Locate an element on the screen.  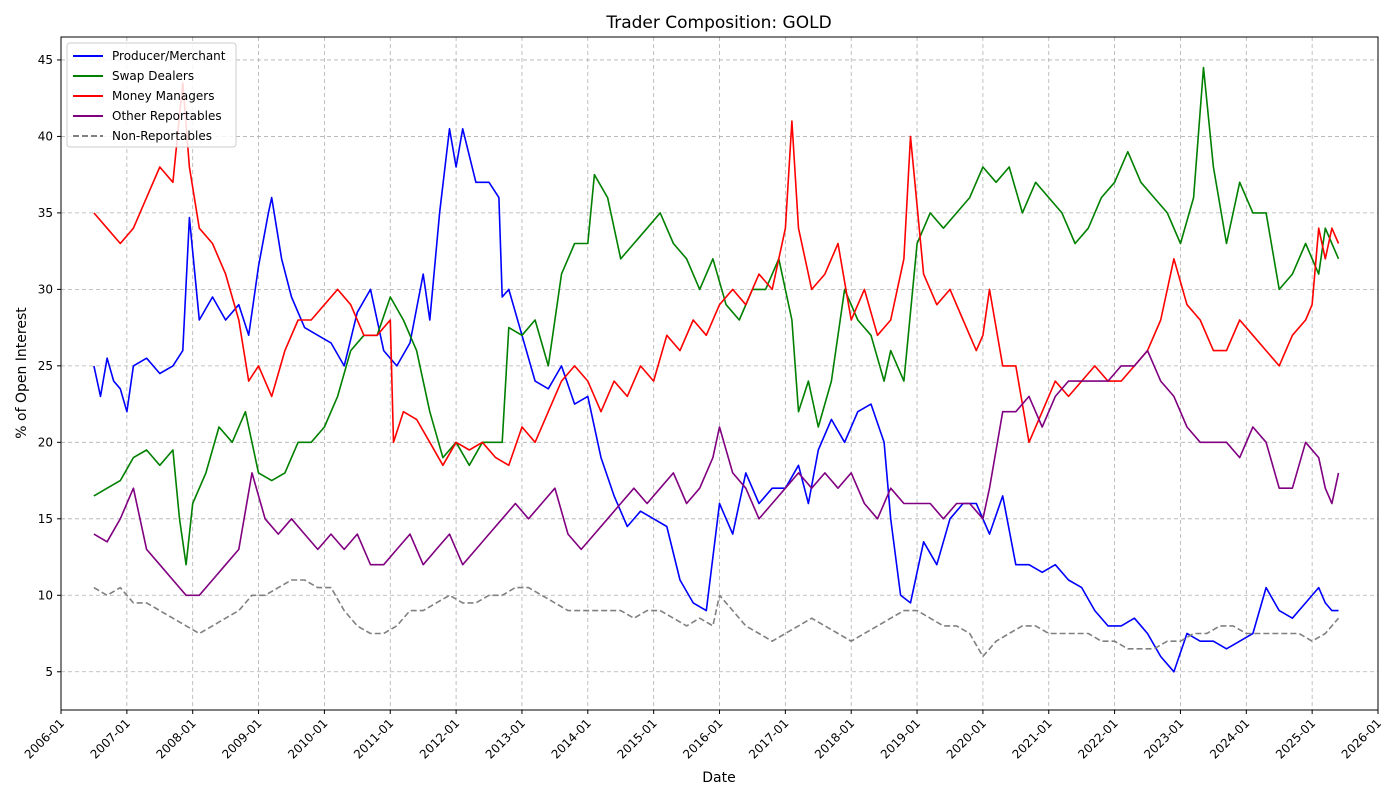
legend-label: Producer/Merchant is located at coordinates (169, 56).